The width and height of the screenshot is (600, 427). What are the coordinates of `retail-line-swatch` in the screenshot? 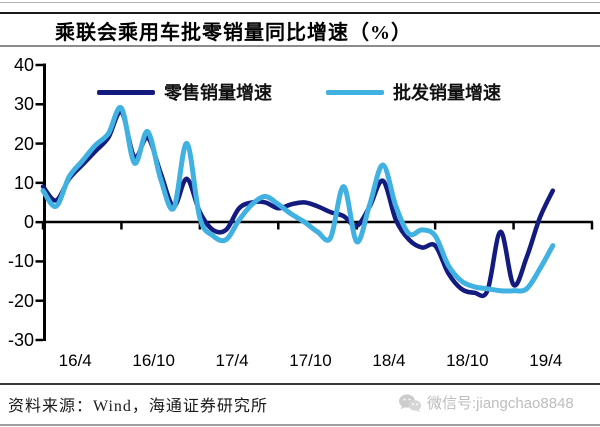 It's located at (126, 92).